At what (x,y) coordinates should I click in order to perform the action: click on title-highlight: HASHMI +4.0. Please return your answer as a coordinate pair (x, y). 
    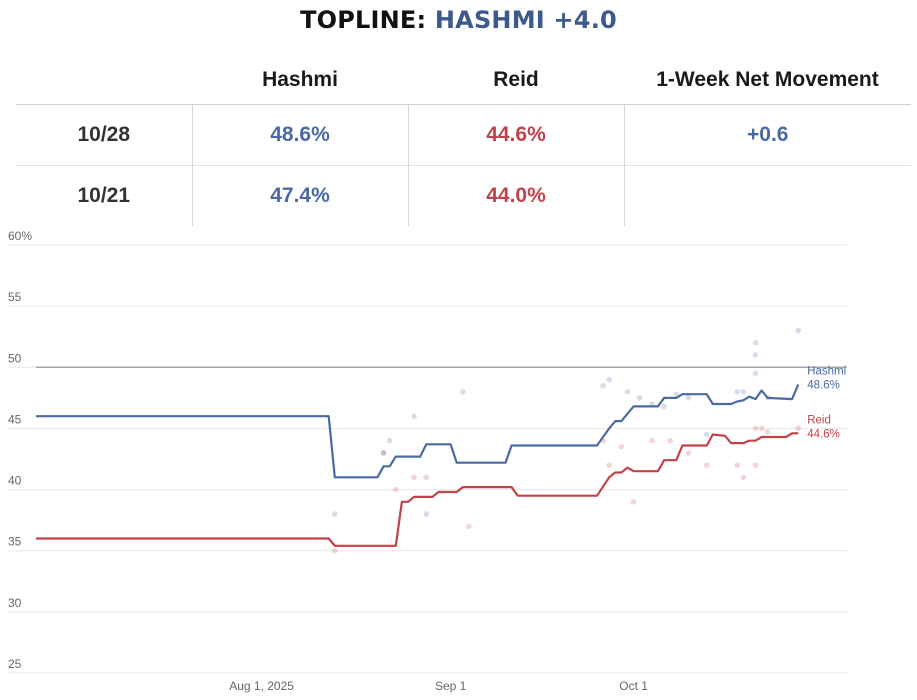
    Looking at the image, I should click on (525, 20).